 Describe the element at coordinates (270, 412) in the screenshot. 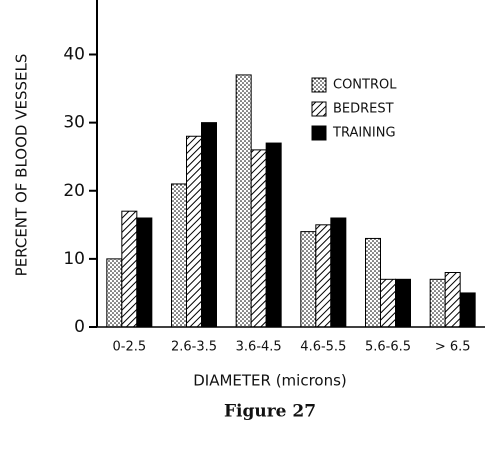

I see `caption: Figure 27` at that location.